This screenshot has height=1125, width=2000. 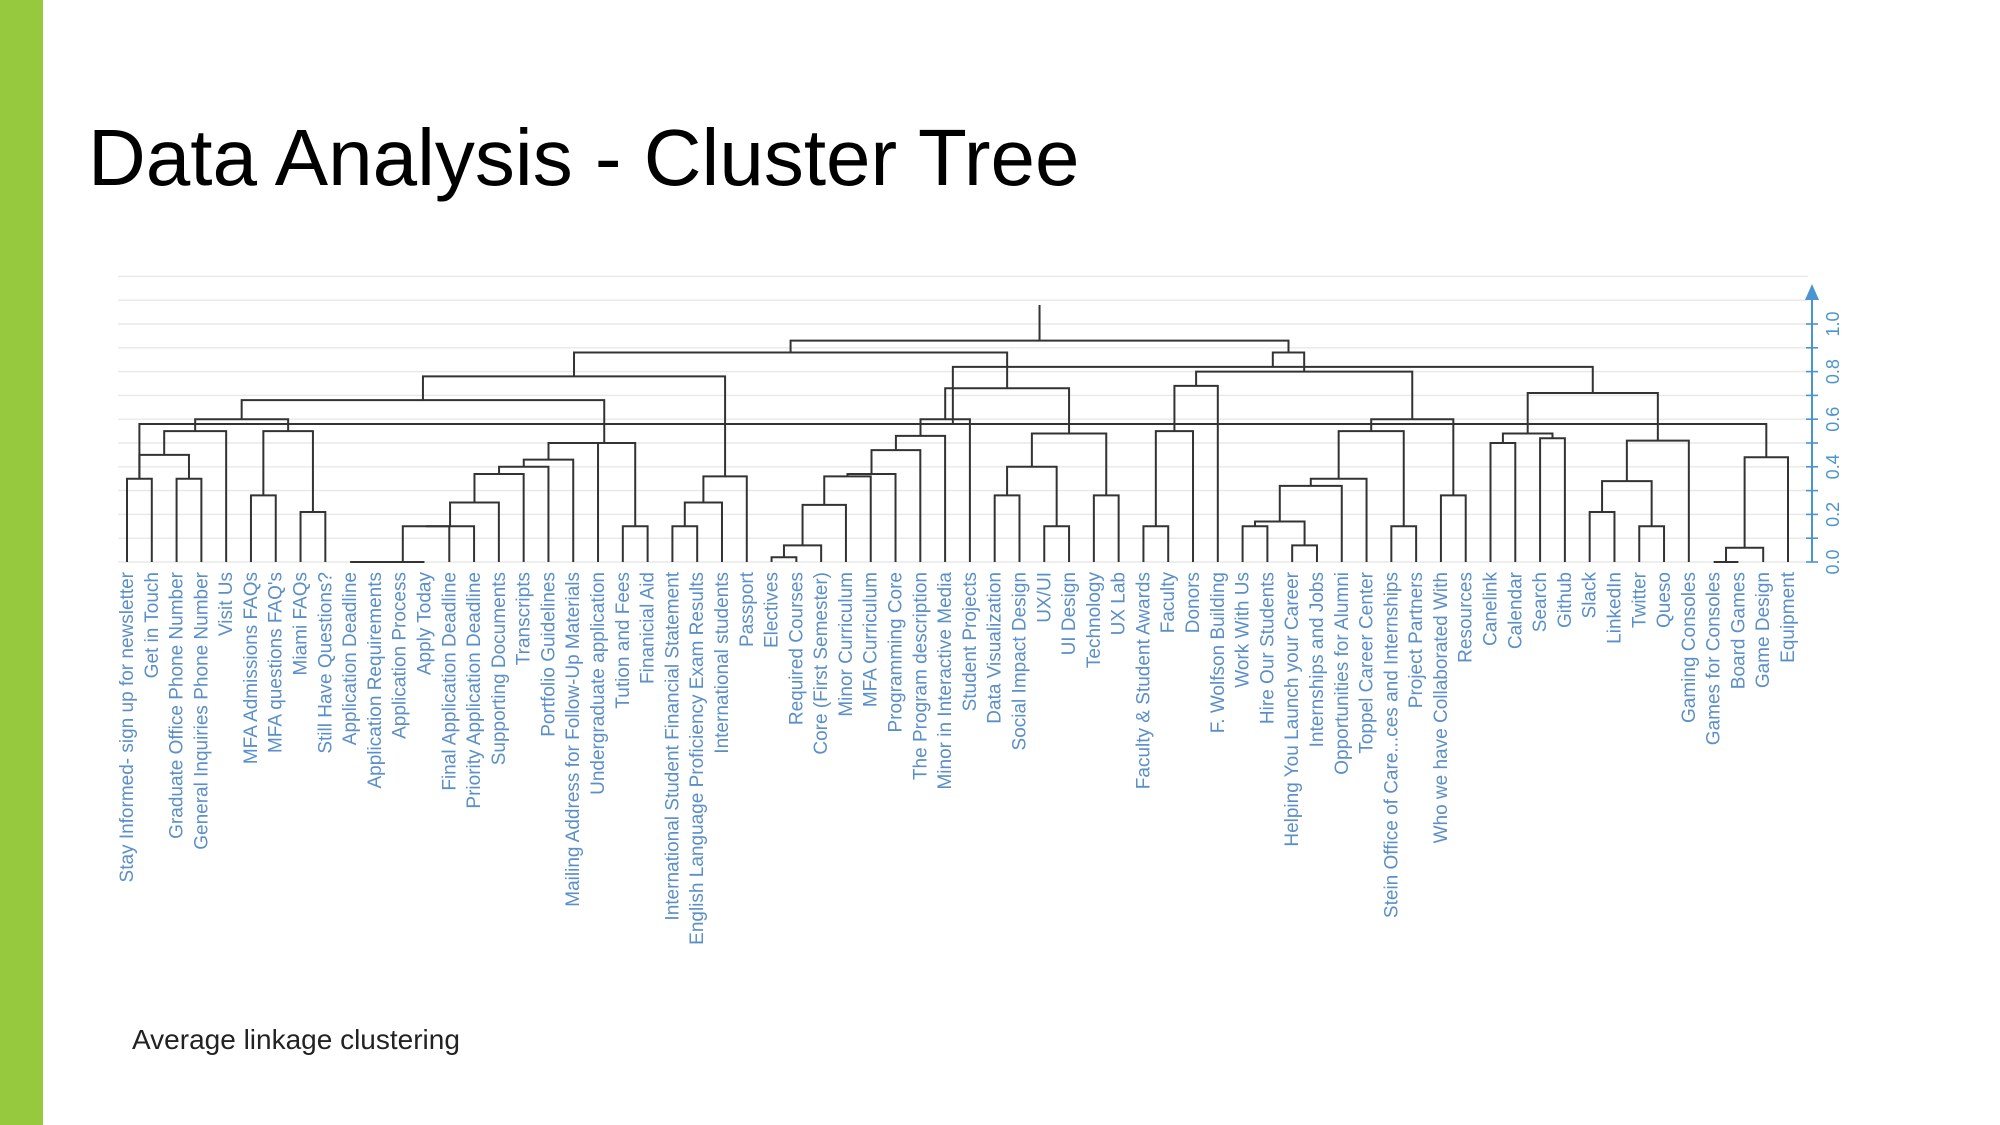 What do you see at coordinates (127, 726) in the screenshot?
I see `leaf-label: Stay Informed- sign up for newsletter` at bounding box center [127, 726].